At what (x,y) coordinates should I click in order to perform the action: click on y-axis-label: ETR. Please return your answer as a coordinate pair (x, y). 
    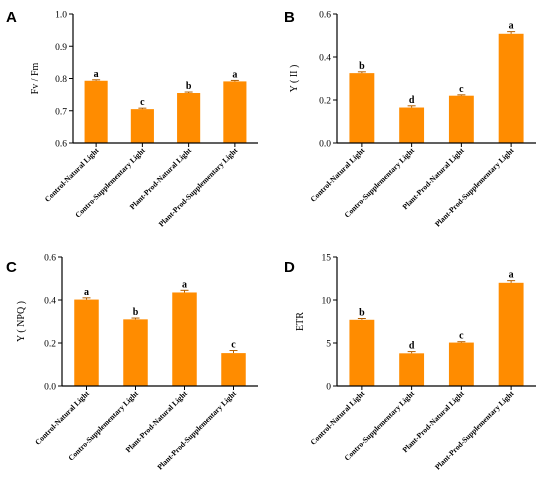
    Looking at the image, I should click on (300, 321).